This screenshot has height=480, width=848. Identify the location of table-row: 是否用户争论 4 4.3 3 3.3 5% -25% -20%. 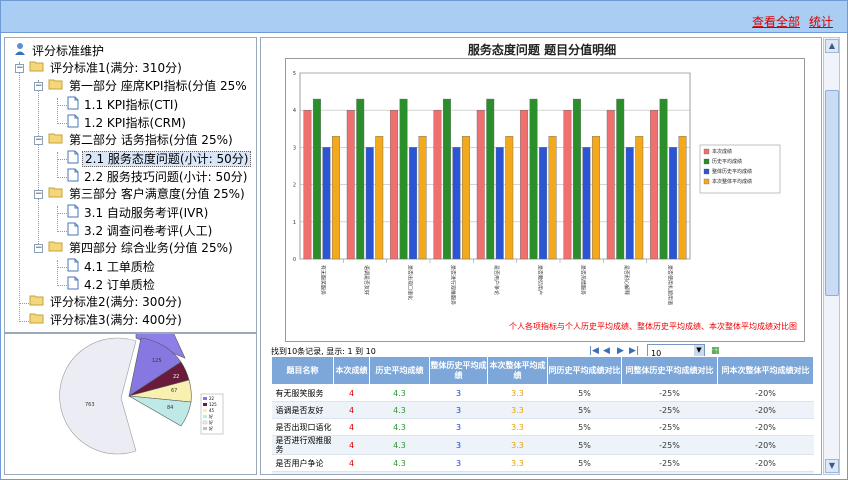
(542, 463).